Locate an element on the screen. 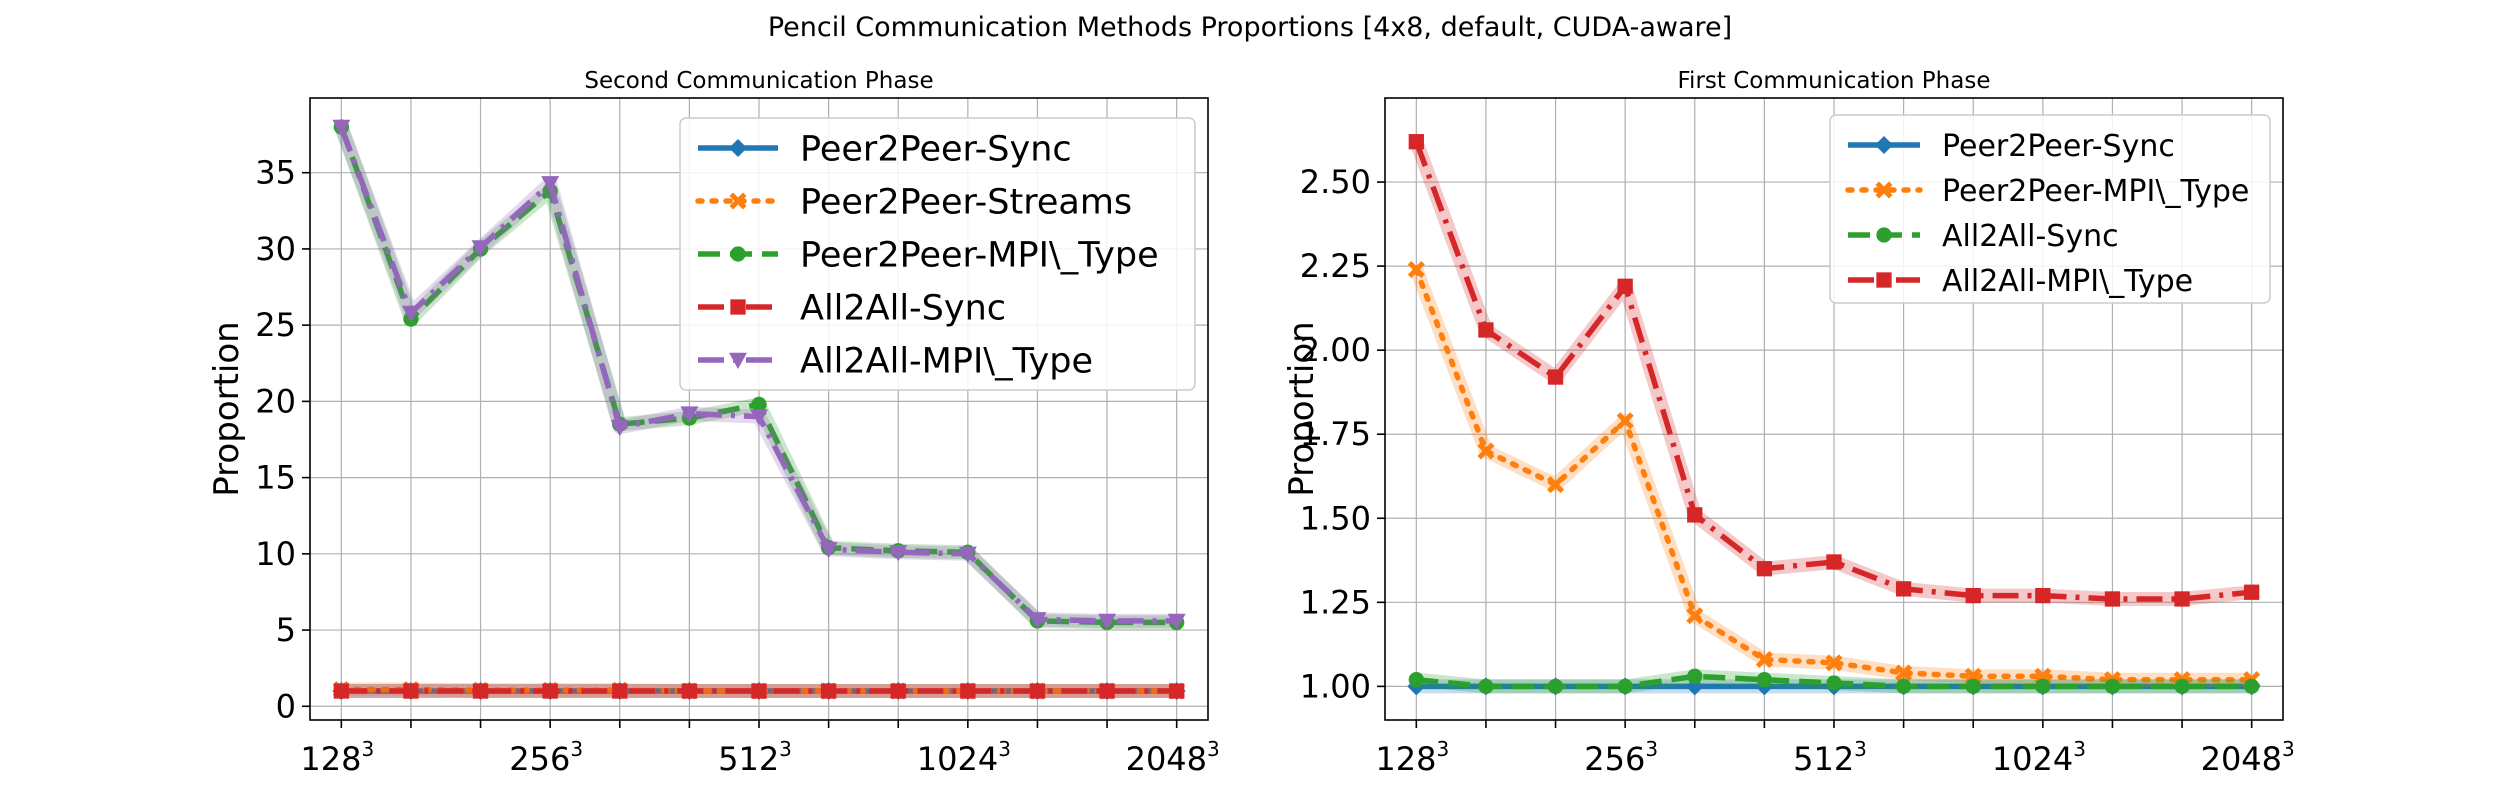 This screenshot has width=2500, height=800. x-tick-label: 10243 is located at coordinates (964, 757).